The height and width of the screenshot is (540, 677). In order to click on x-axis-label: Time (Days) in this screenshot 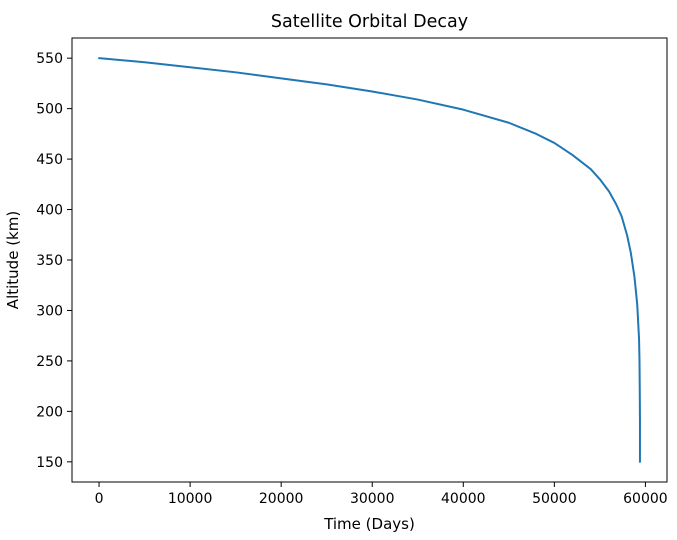, I will do `click(369, 524)`.